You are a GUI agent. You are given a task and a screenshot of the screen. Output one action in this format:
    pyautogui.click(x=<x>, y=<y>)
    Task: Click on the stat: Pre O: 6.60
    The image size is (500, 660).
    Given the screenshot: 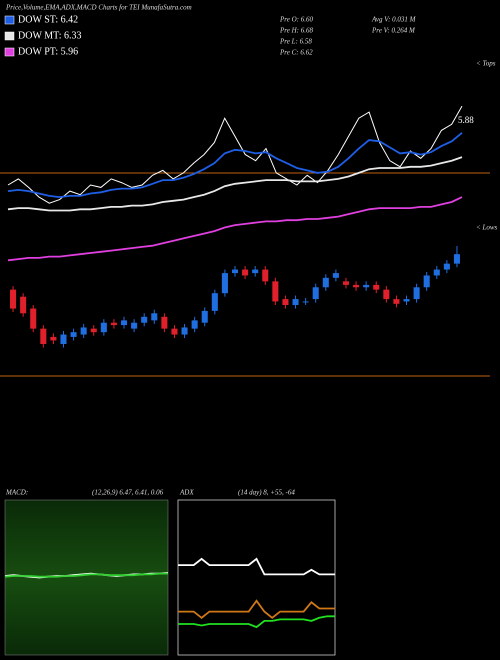 What is the action you would take?
    pyautogui.click(x=296, y=20)
    